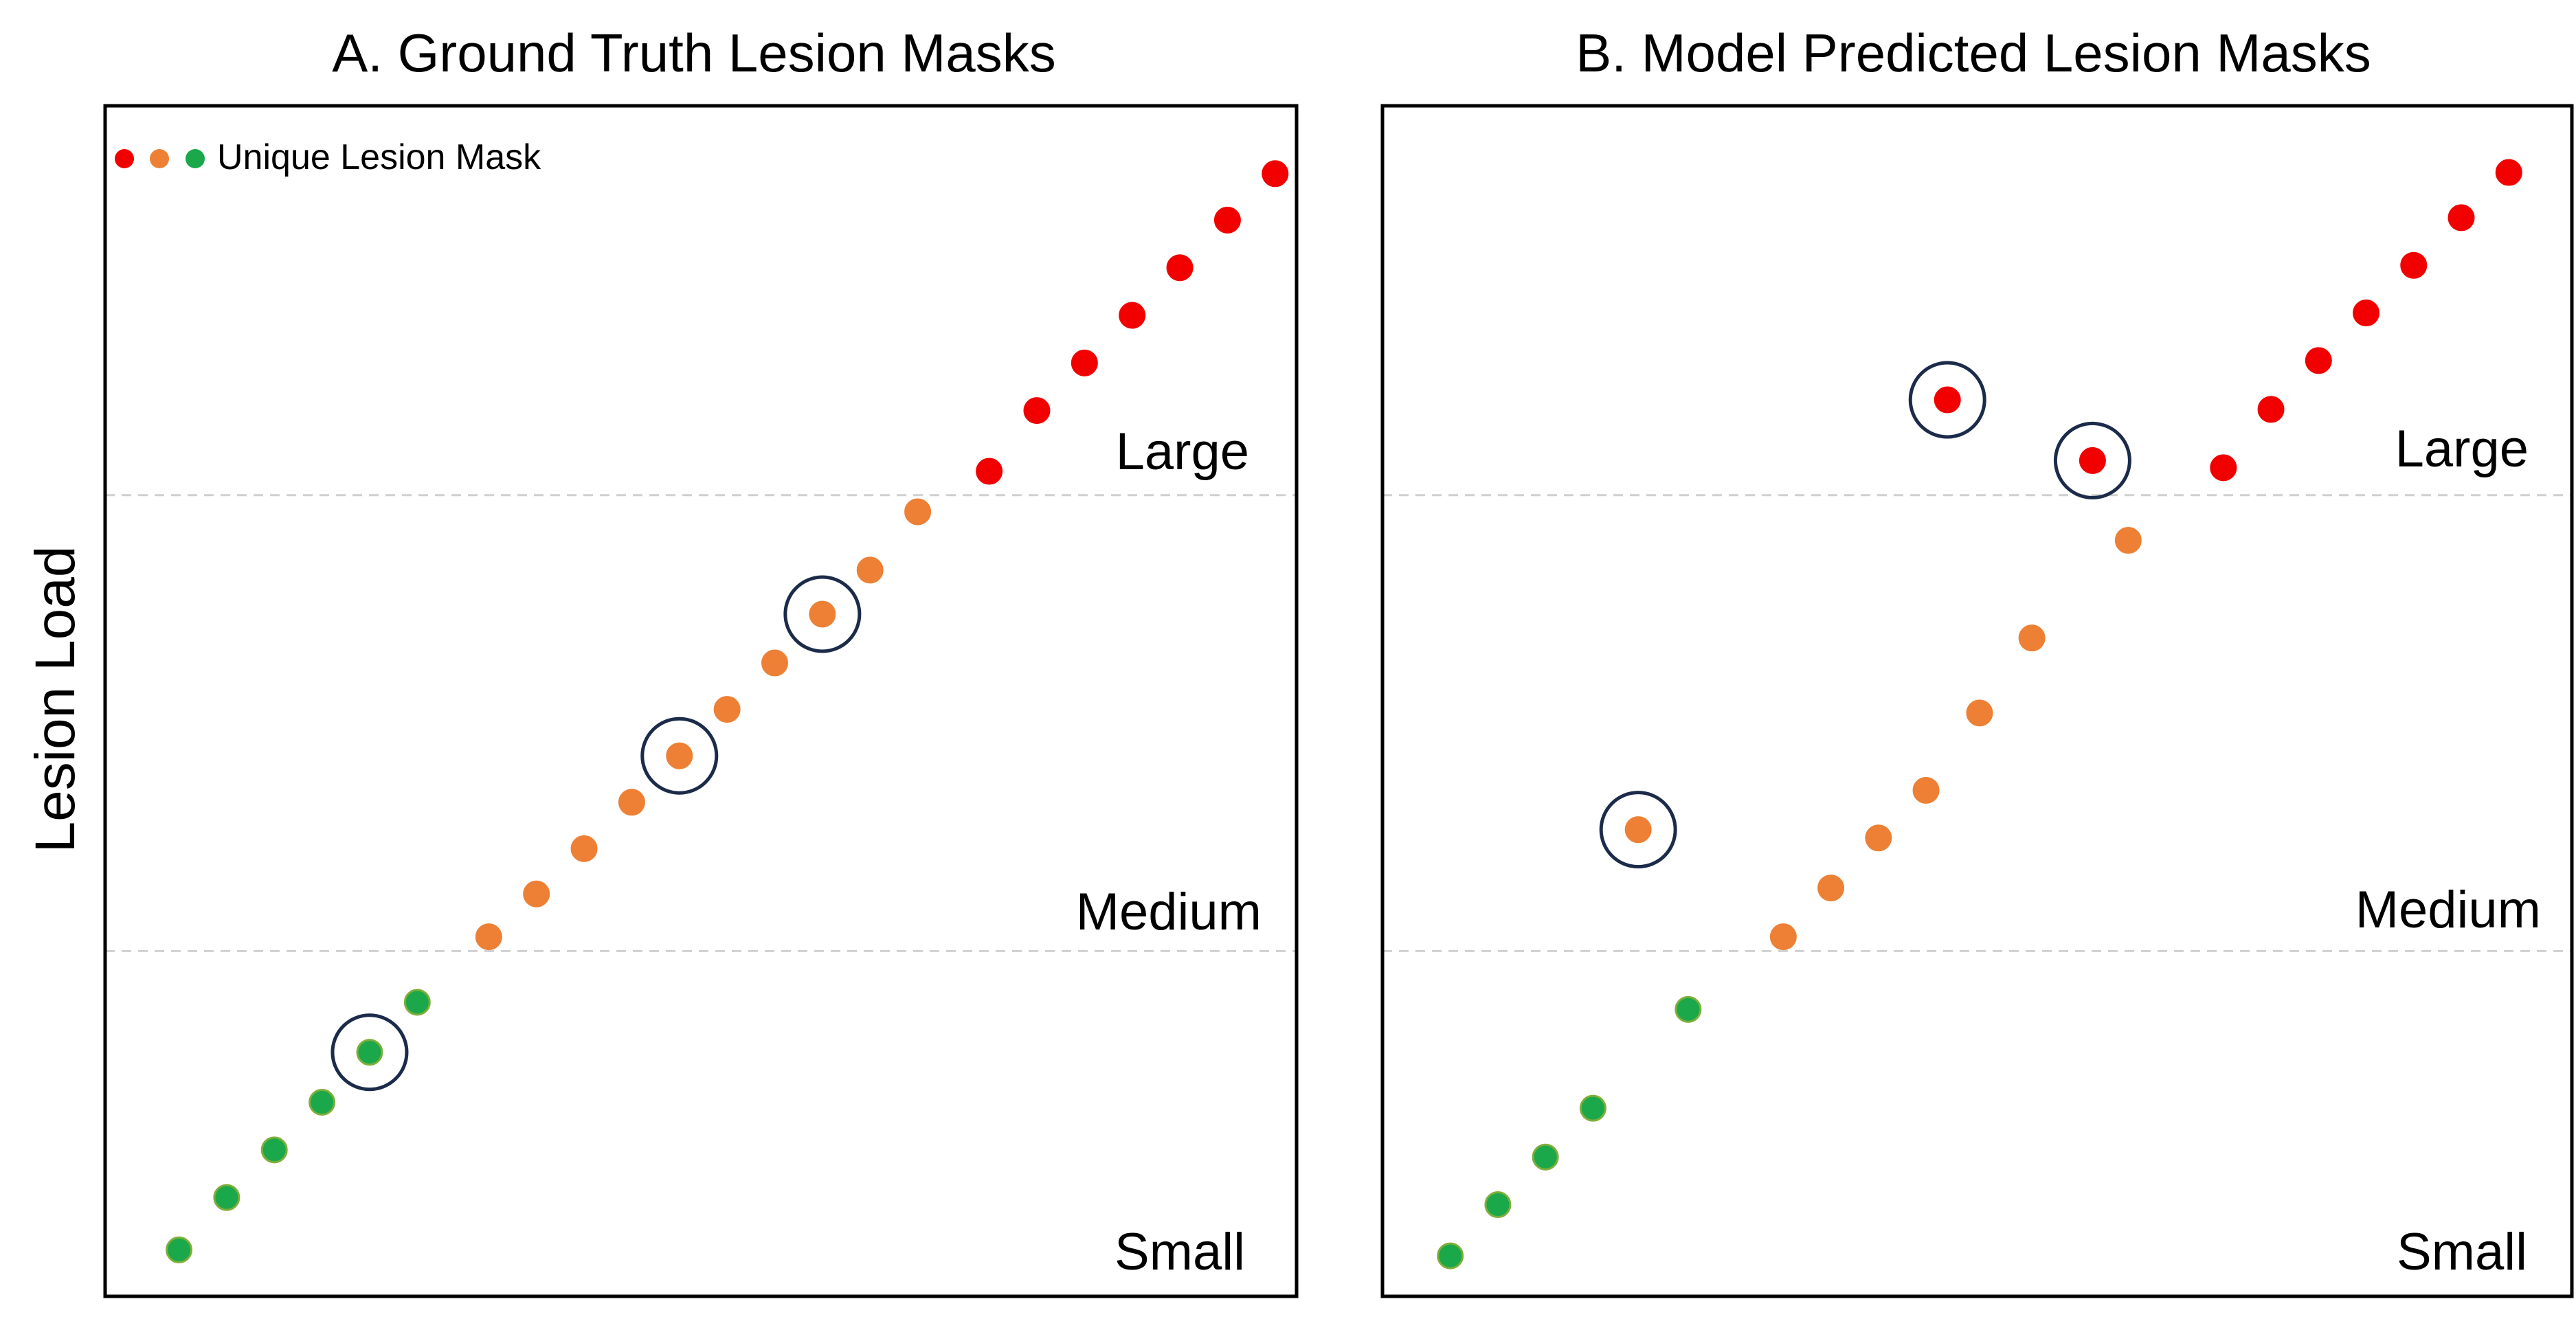 This screenshot has width=2576, height=1319. What do you see at coordinates (2462, 1252) in the screenshot?
I see `panel-b-label-small: Small` at bounding box center [2462, 1252].